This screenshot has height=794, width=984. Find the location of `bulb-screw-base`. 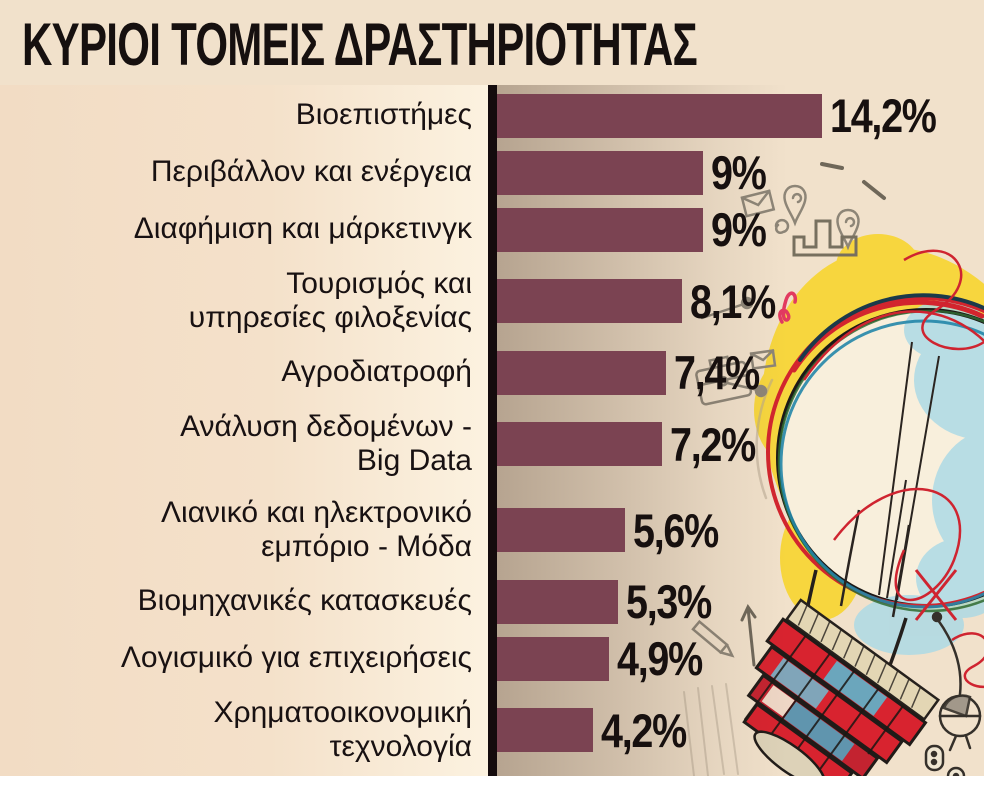

bulb-screw-base is located at coordinates (841, 687).